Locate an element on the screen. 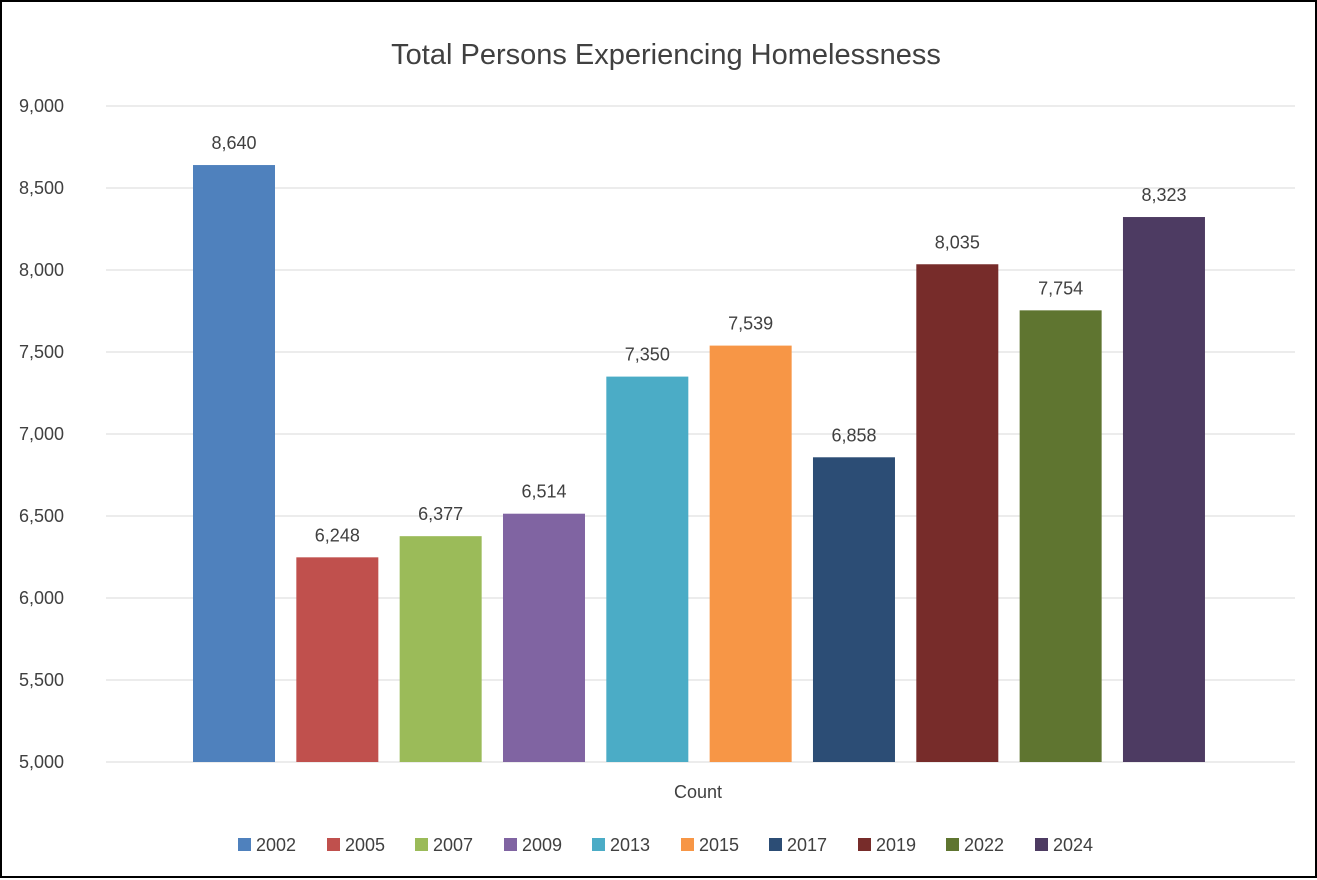 Image resolution: width=1317 pixels, height=880 pixels. bar-2013 is located at coordinates (647, 569).